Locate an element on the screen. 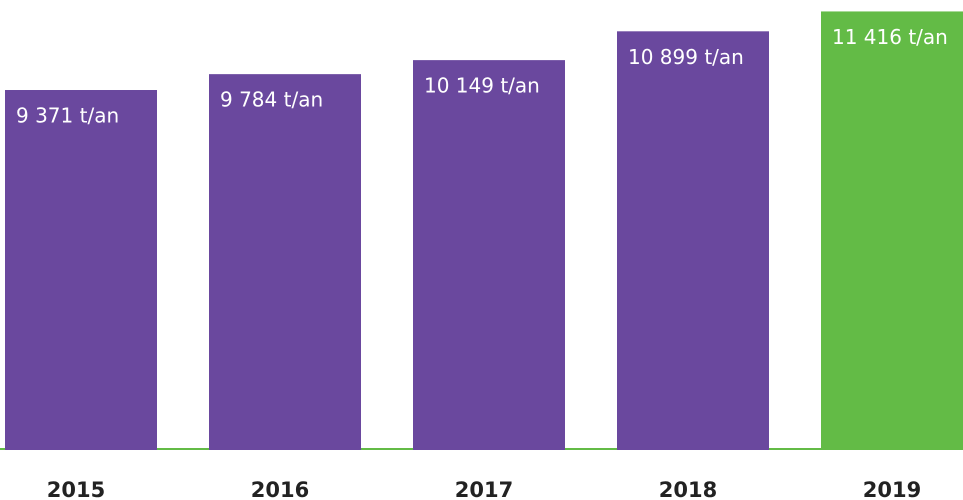  x-tick-label: 2016 is located at coordinates (280, 489).